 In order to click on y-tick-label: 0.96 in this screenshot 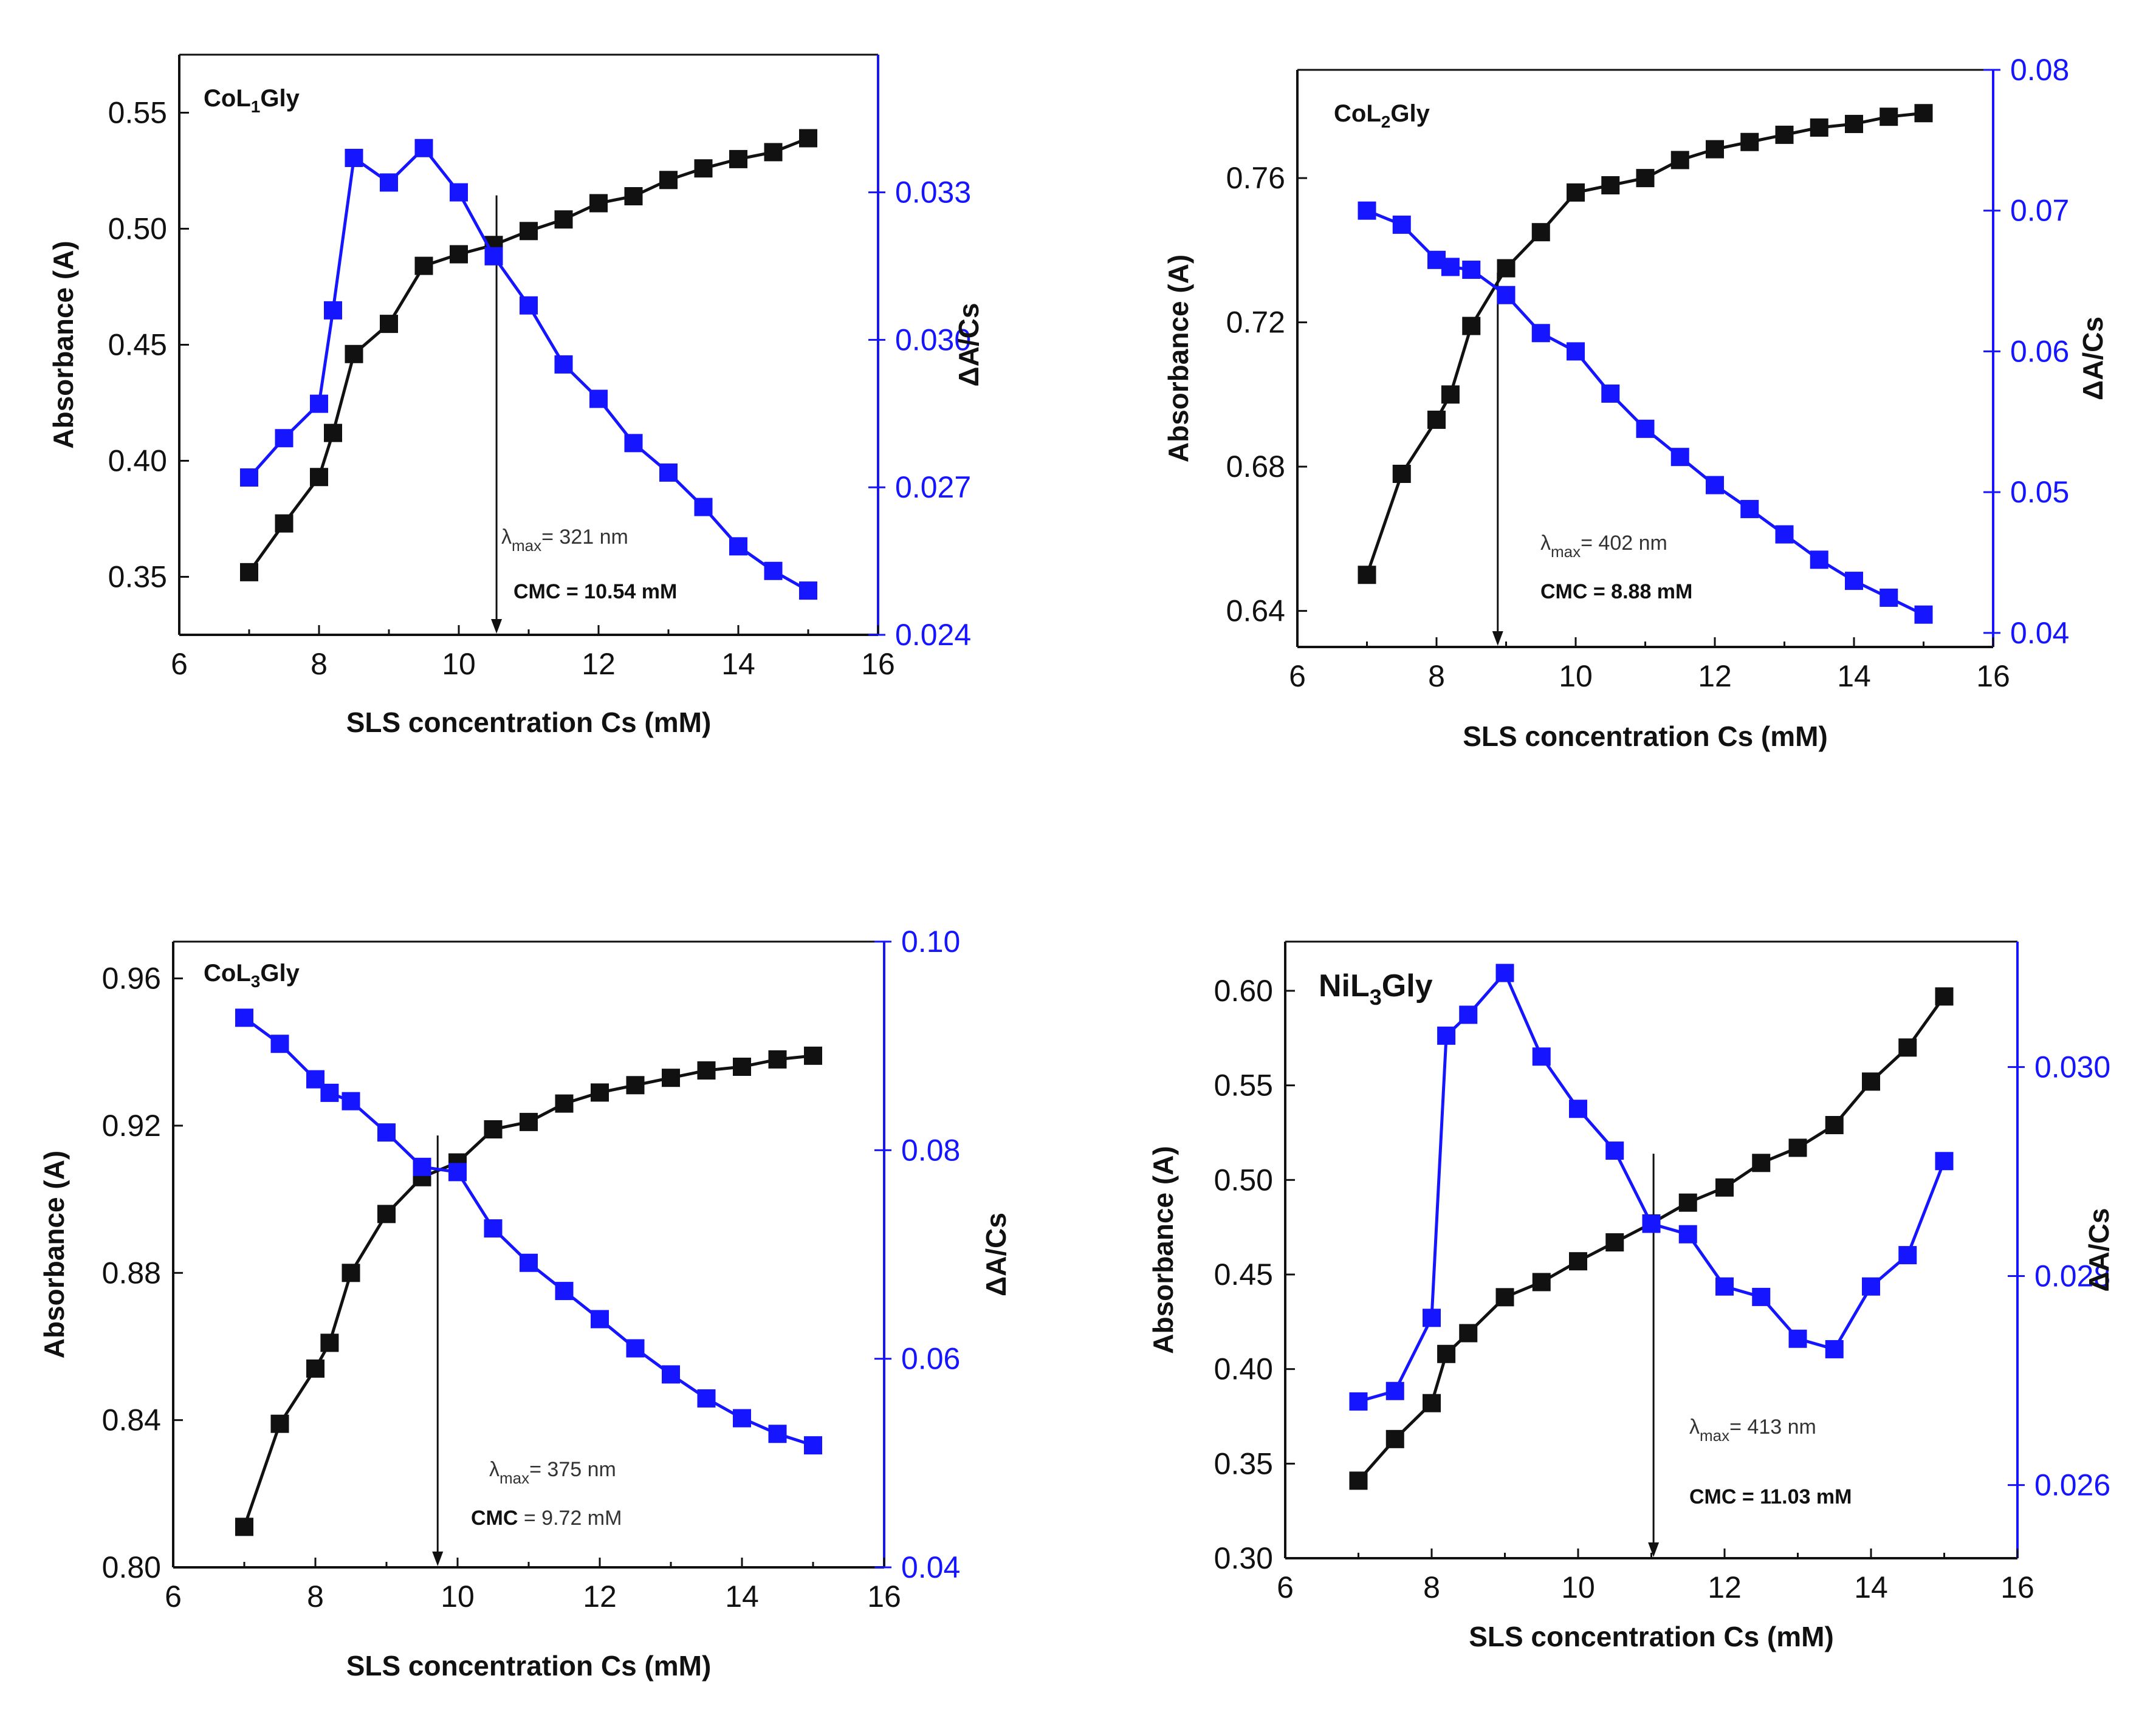, I will do `click(131, 979)`.